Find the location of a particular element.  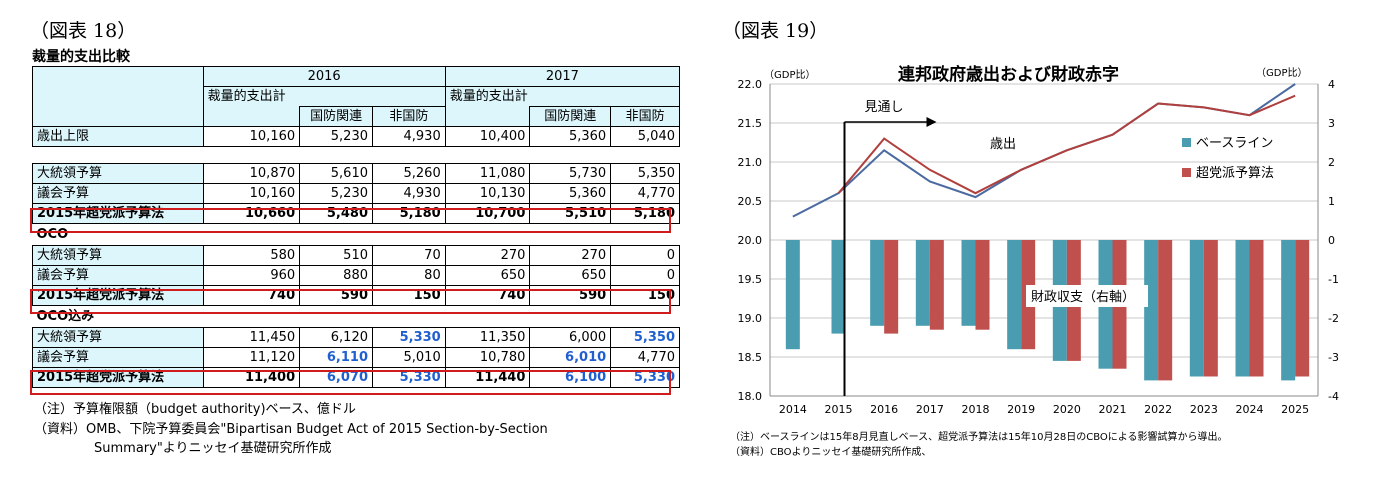

left-tick-label: 21.5 is located at coordinates (750, 123).